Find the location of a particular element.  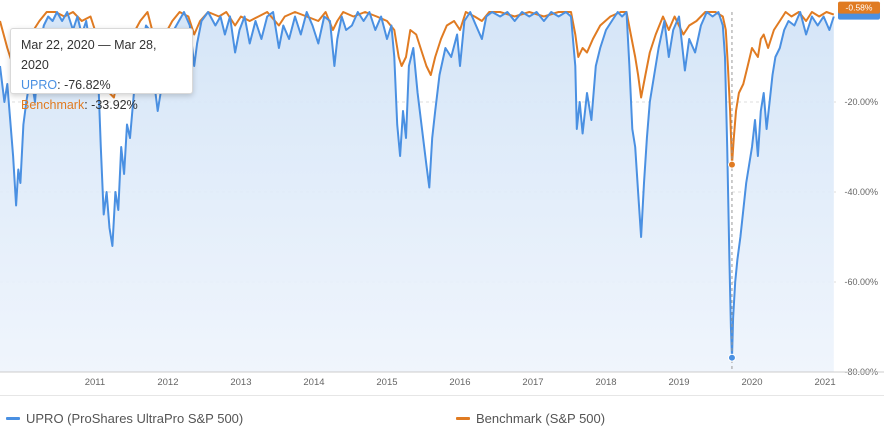

x-tick-label: 2011 is located at coordinates (95, 382).